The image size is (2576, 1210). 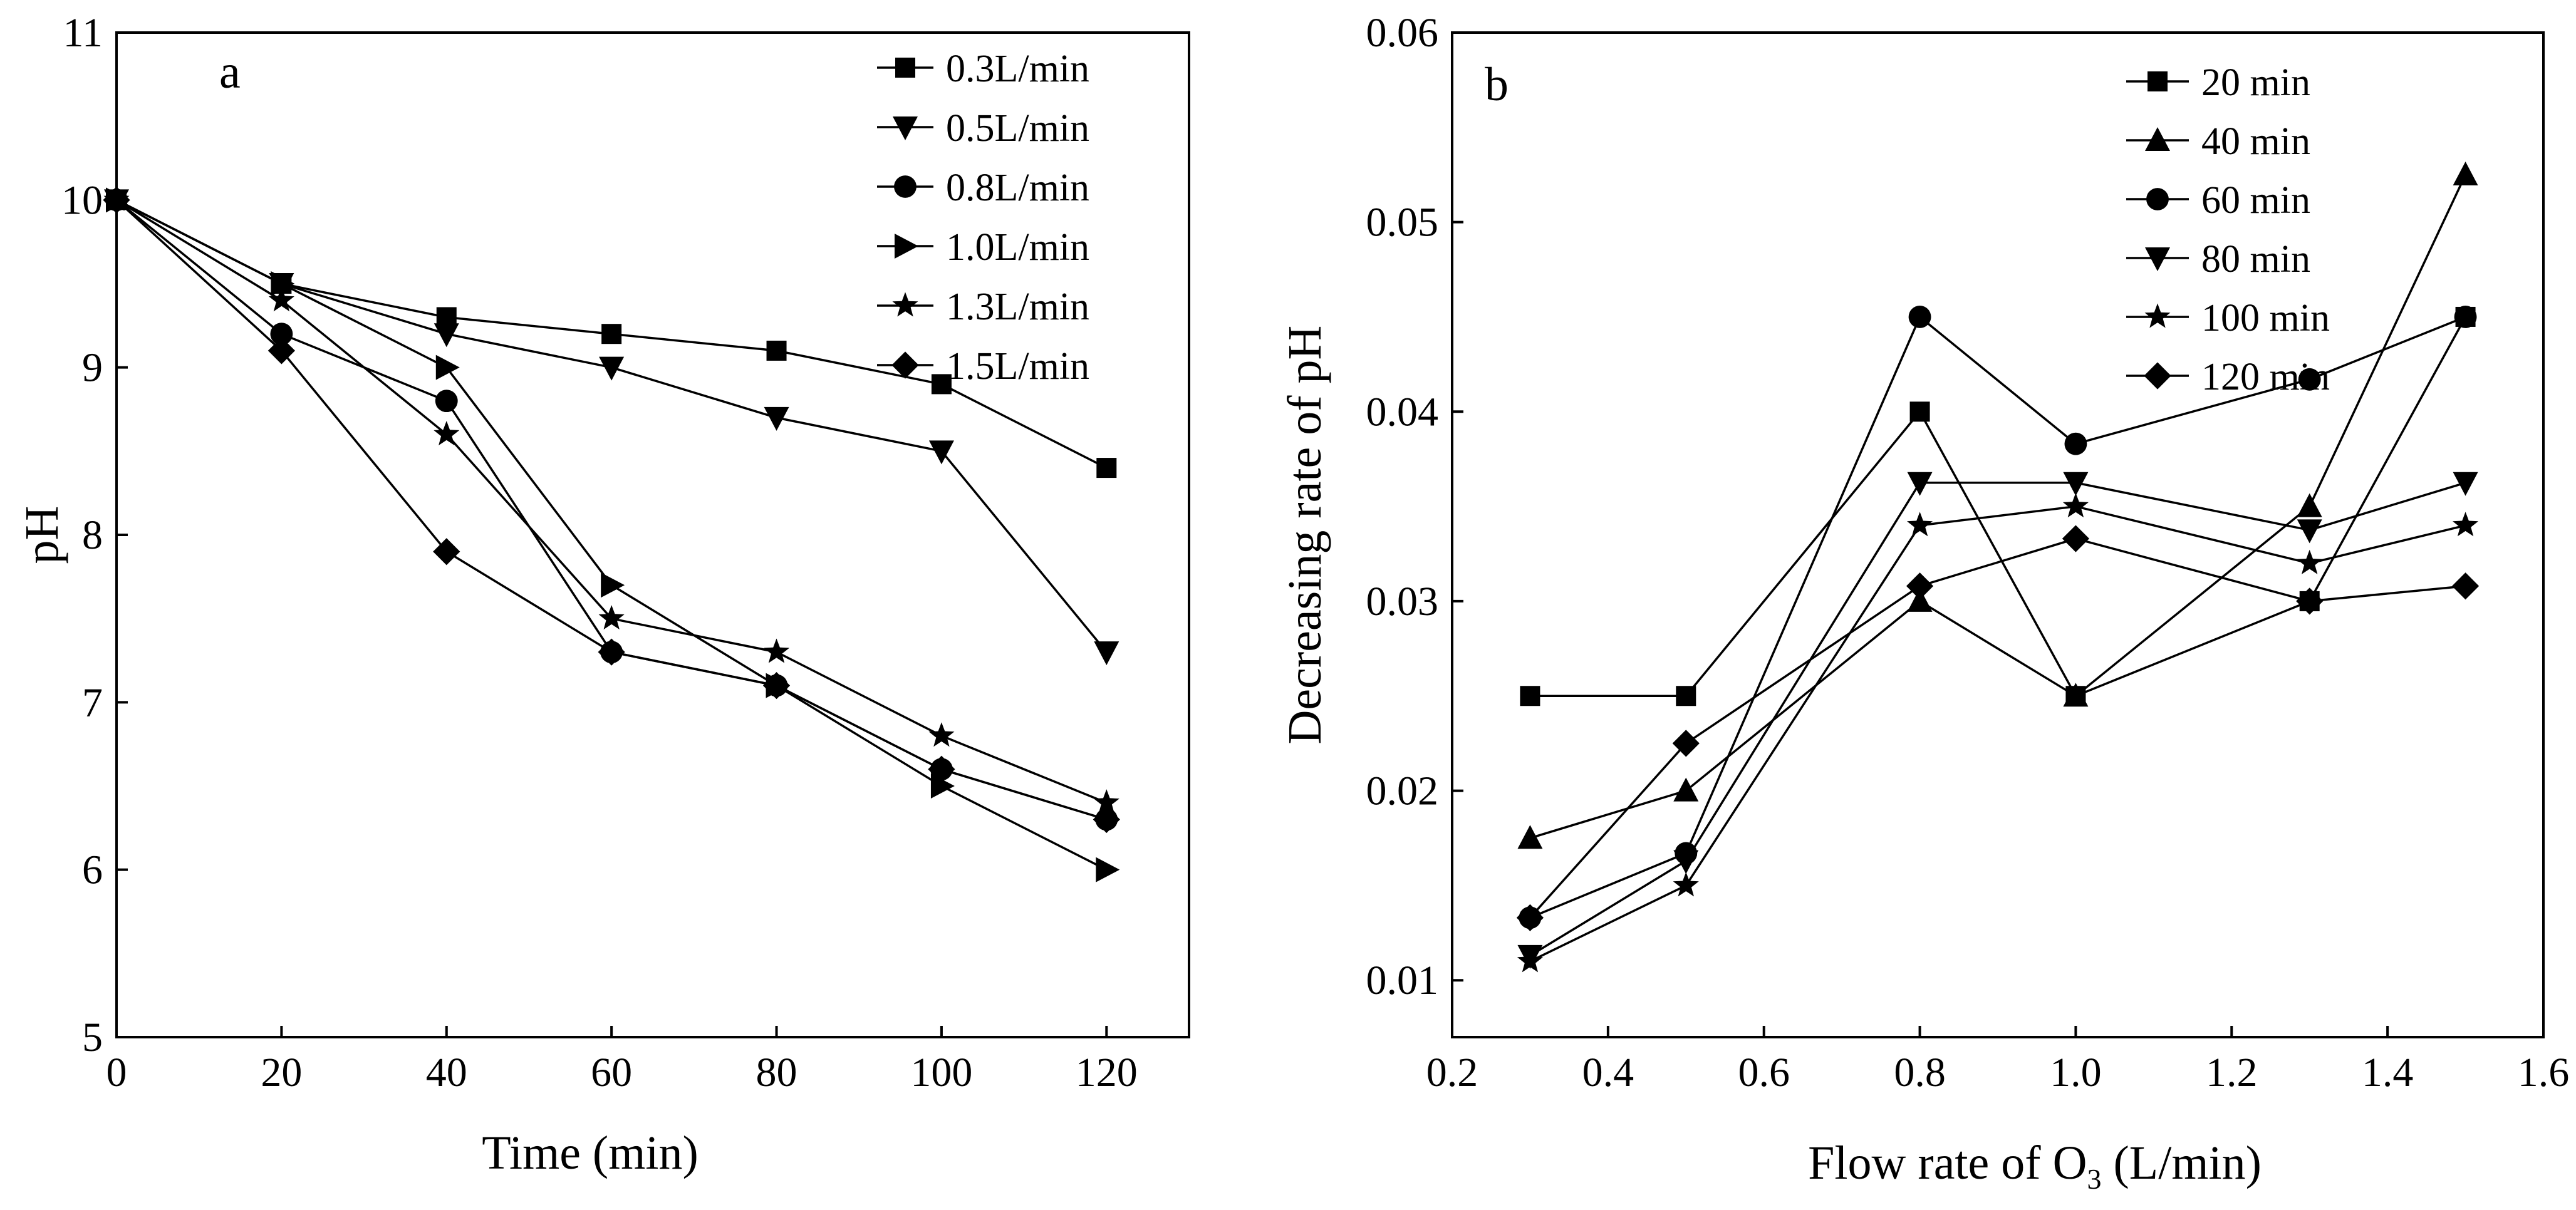 I want to click on panel-b-legend-item: 60 min, so click(x=2218, y=200).